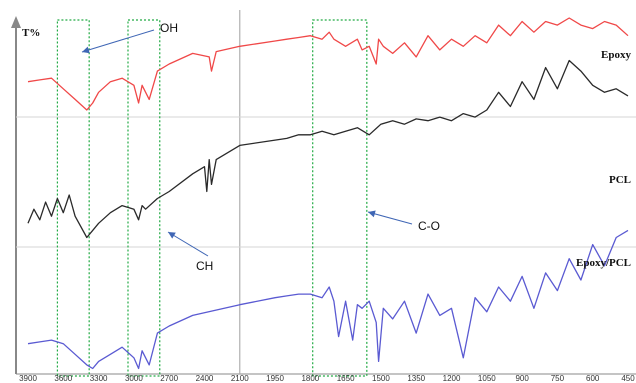 Image resolution: width=636 pixels, height=383 pixels. I want to click on x-tick-label: 1500, so click(381, 378).